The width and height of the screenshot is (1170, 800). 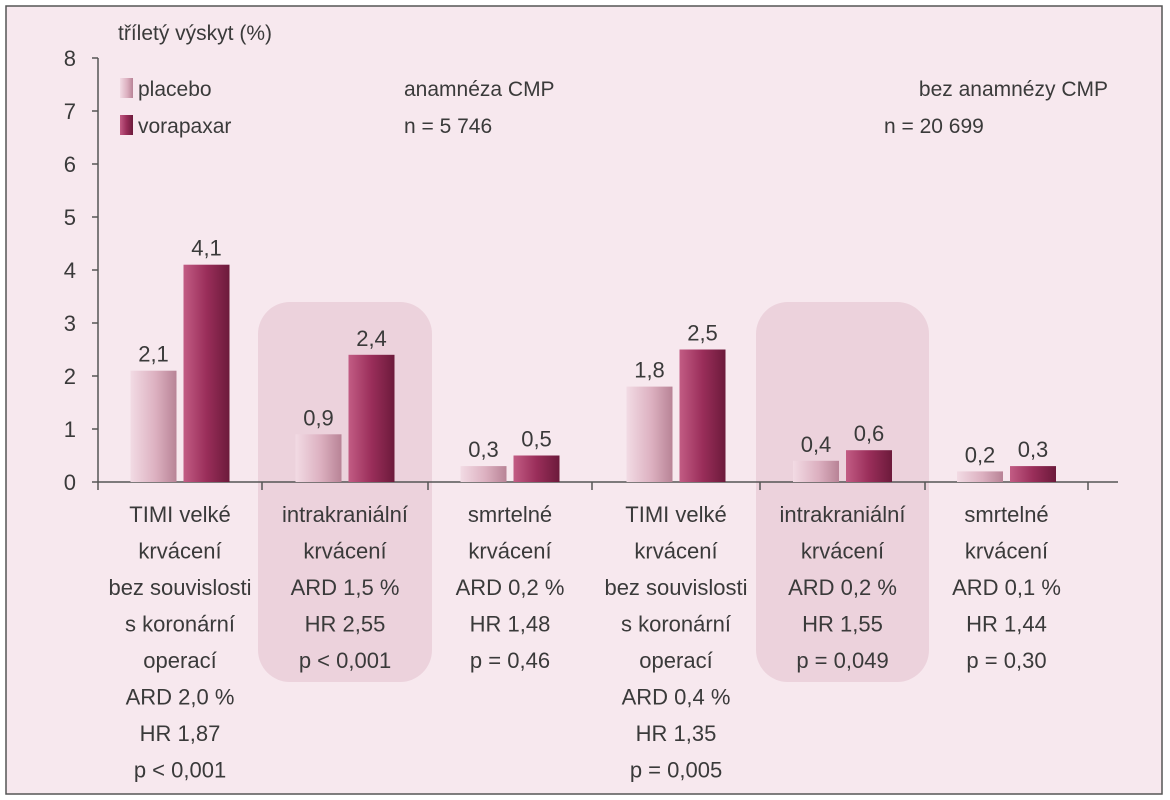 I want to click on group-title-2: bez anamnézy CMP, so click(x=1013, y=89).